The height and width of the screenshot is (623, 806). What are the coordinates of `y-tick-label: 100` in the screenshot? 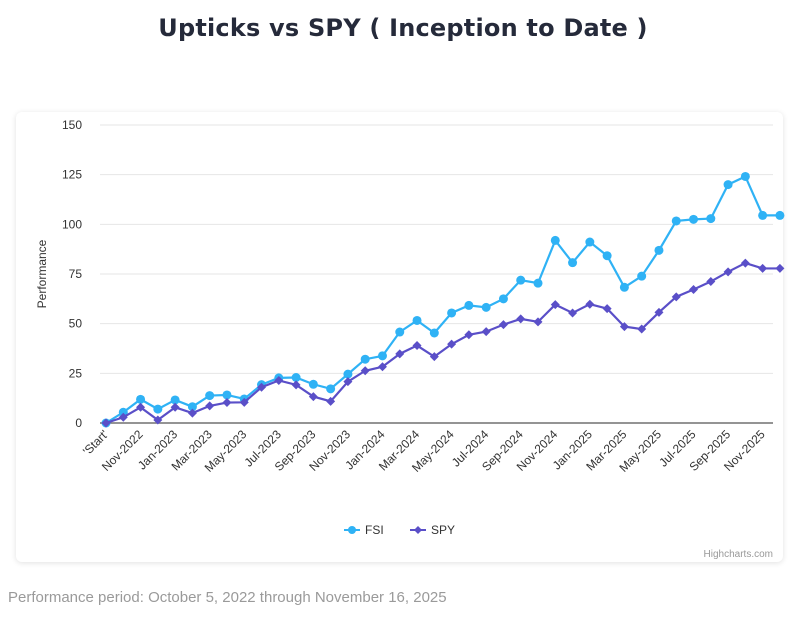 It's located at (72, 224).